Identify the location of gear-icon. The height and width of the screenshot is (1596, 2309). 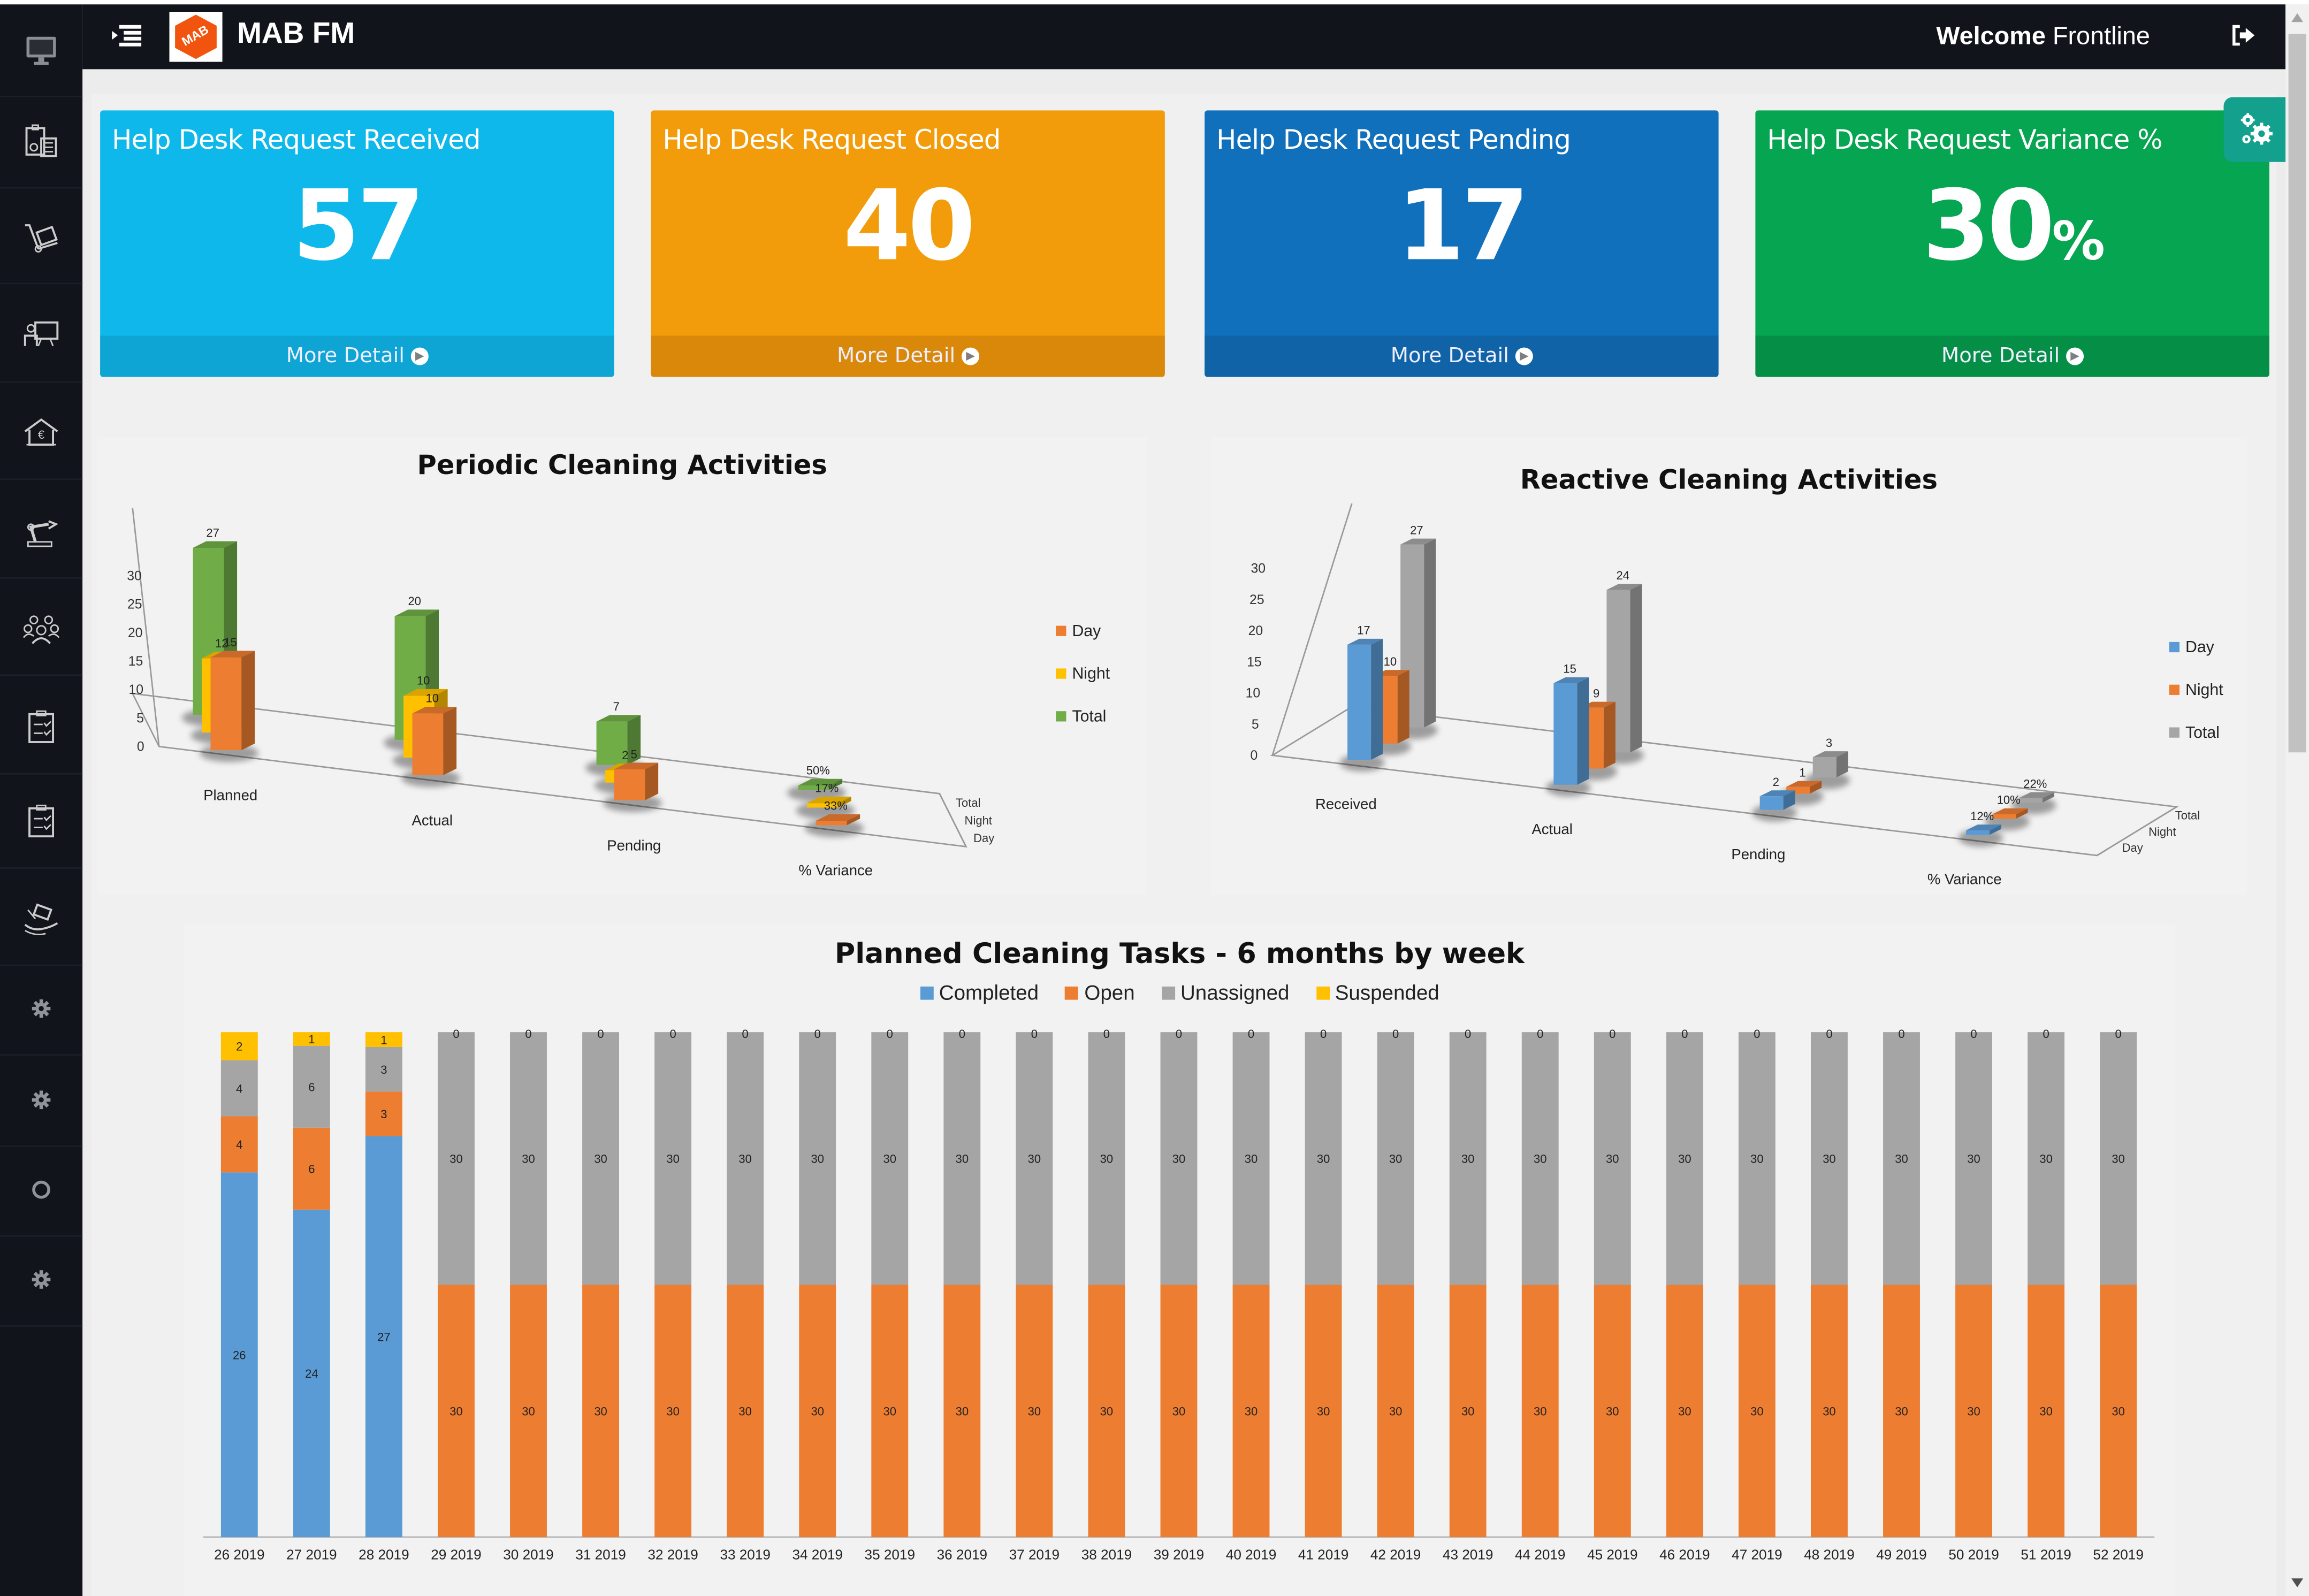
(42, 1008).